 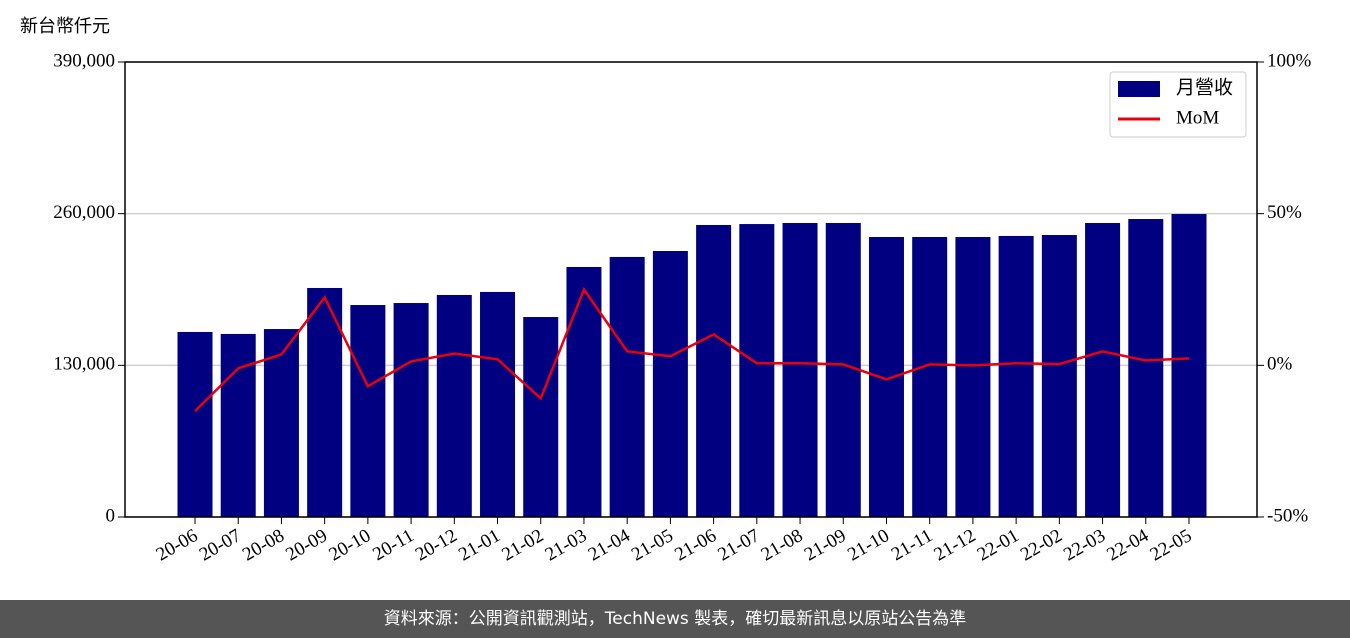 What do you see at coordinates (1084, 545) in the screenshot?
I see `x-tick-label: 22-03` at bounding box center [1084, 545].